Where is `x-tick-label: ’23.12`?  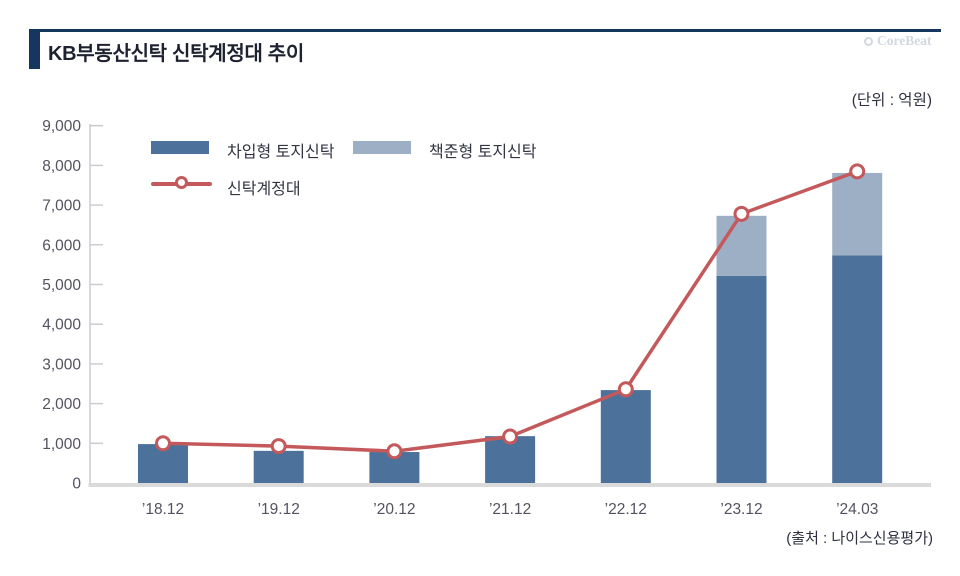
x-tick-label: ’23.12 is located at coordinates (741, 509).